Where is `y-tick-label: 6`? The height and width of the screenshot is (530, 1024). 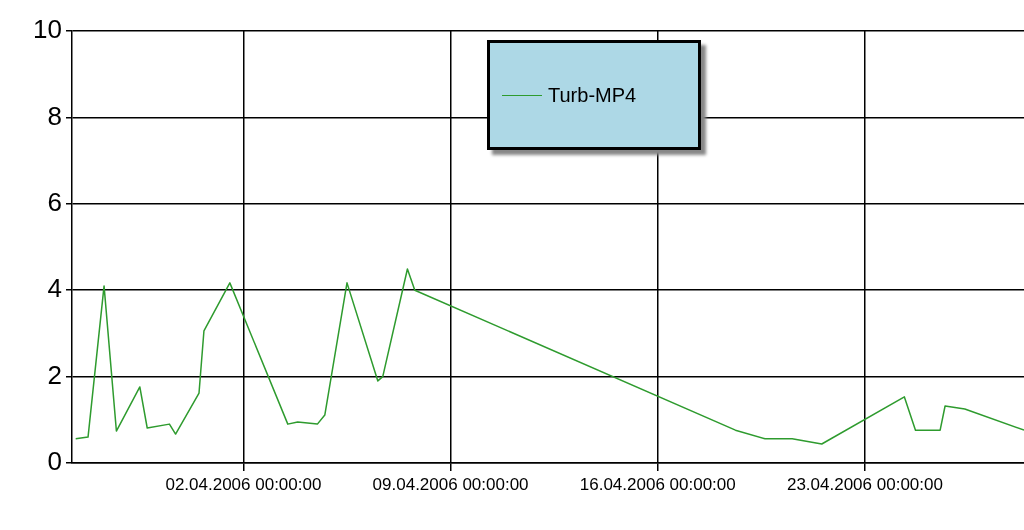
y-tick-label: 6 is located at coordinates (54, 201).